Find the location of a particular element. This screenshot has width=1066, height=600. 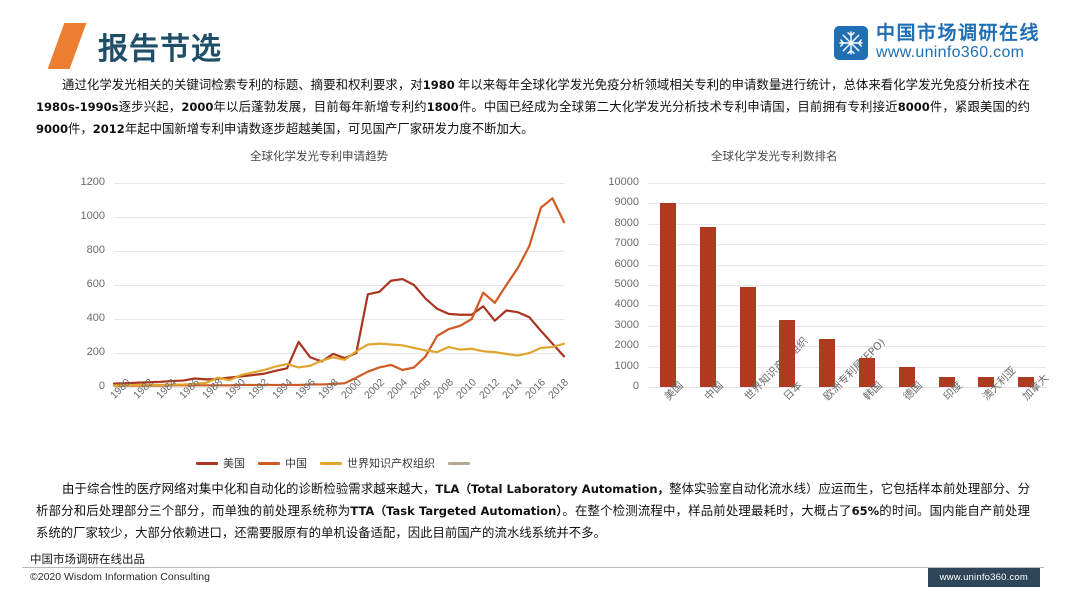

y-axis-tick-label: 7000 is located at coordinates (626, 243).